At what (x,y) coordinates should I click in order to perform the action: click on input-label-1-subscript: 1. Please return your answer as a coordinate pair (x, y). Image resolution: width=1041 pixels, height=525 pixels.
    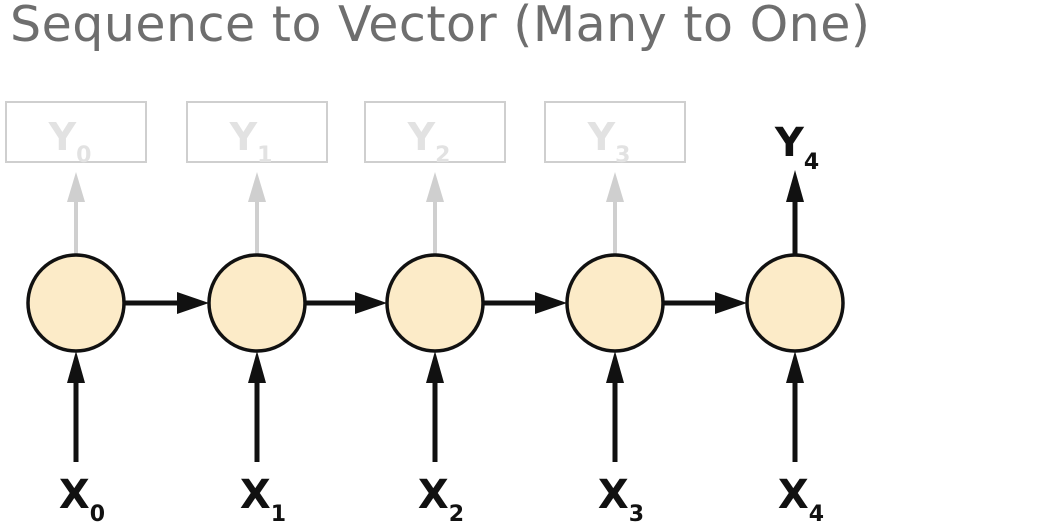
    Looking at the image, I should click on (278, 513).